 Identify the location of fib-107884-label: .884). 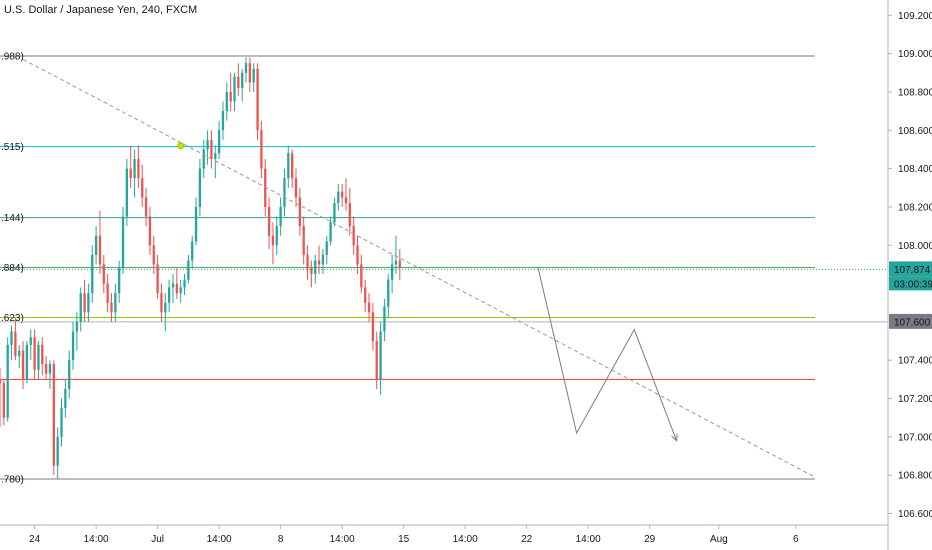
(12, 268).